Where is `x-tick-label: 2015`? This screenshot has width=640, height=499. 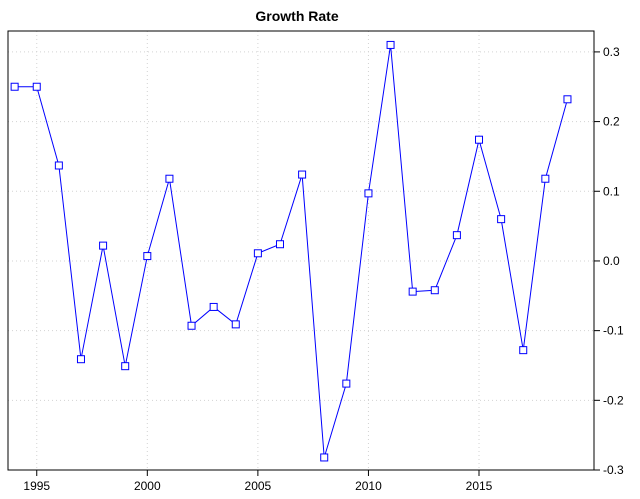 x-tick-label: 2015 is located at coordinates (479, 486).